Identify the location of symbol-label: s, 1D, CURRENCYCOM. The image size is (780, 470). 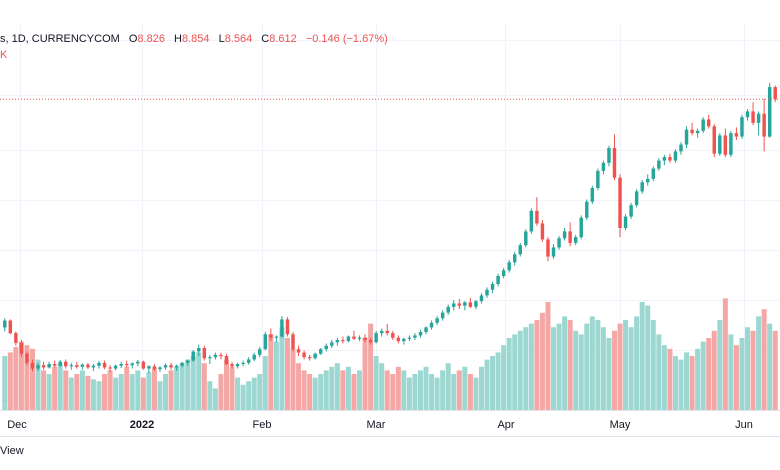
(60, 39).